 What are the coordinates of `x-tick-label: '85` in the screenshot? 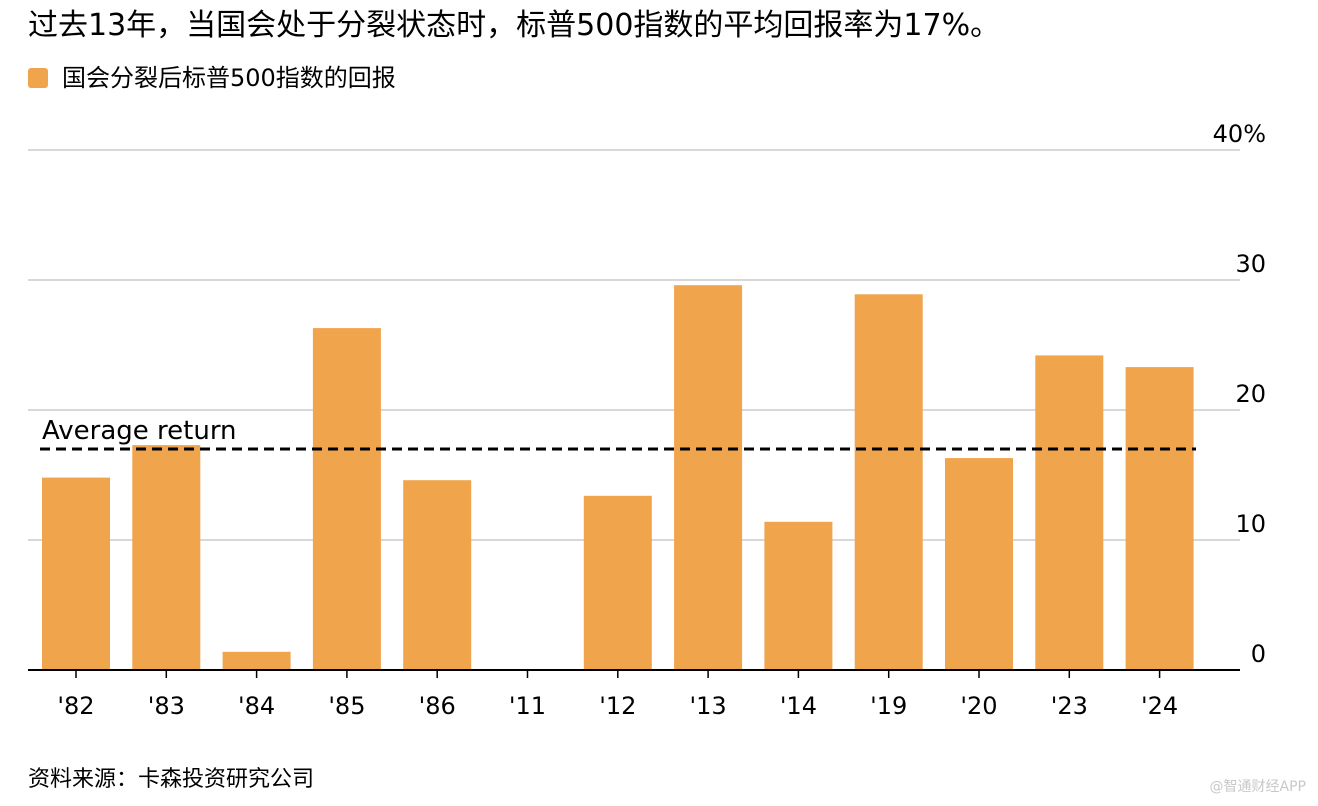 It's located at (346, 706).